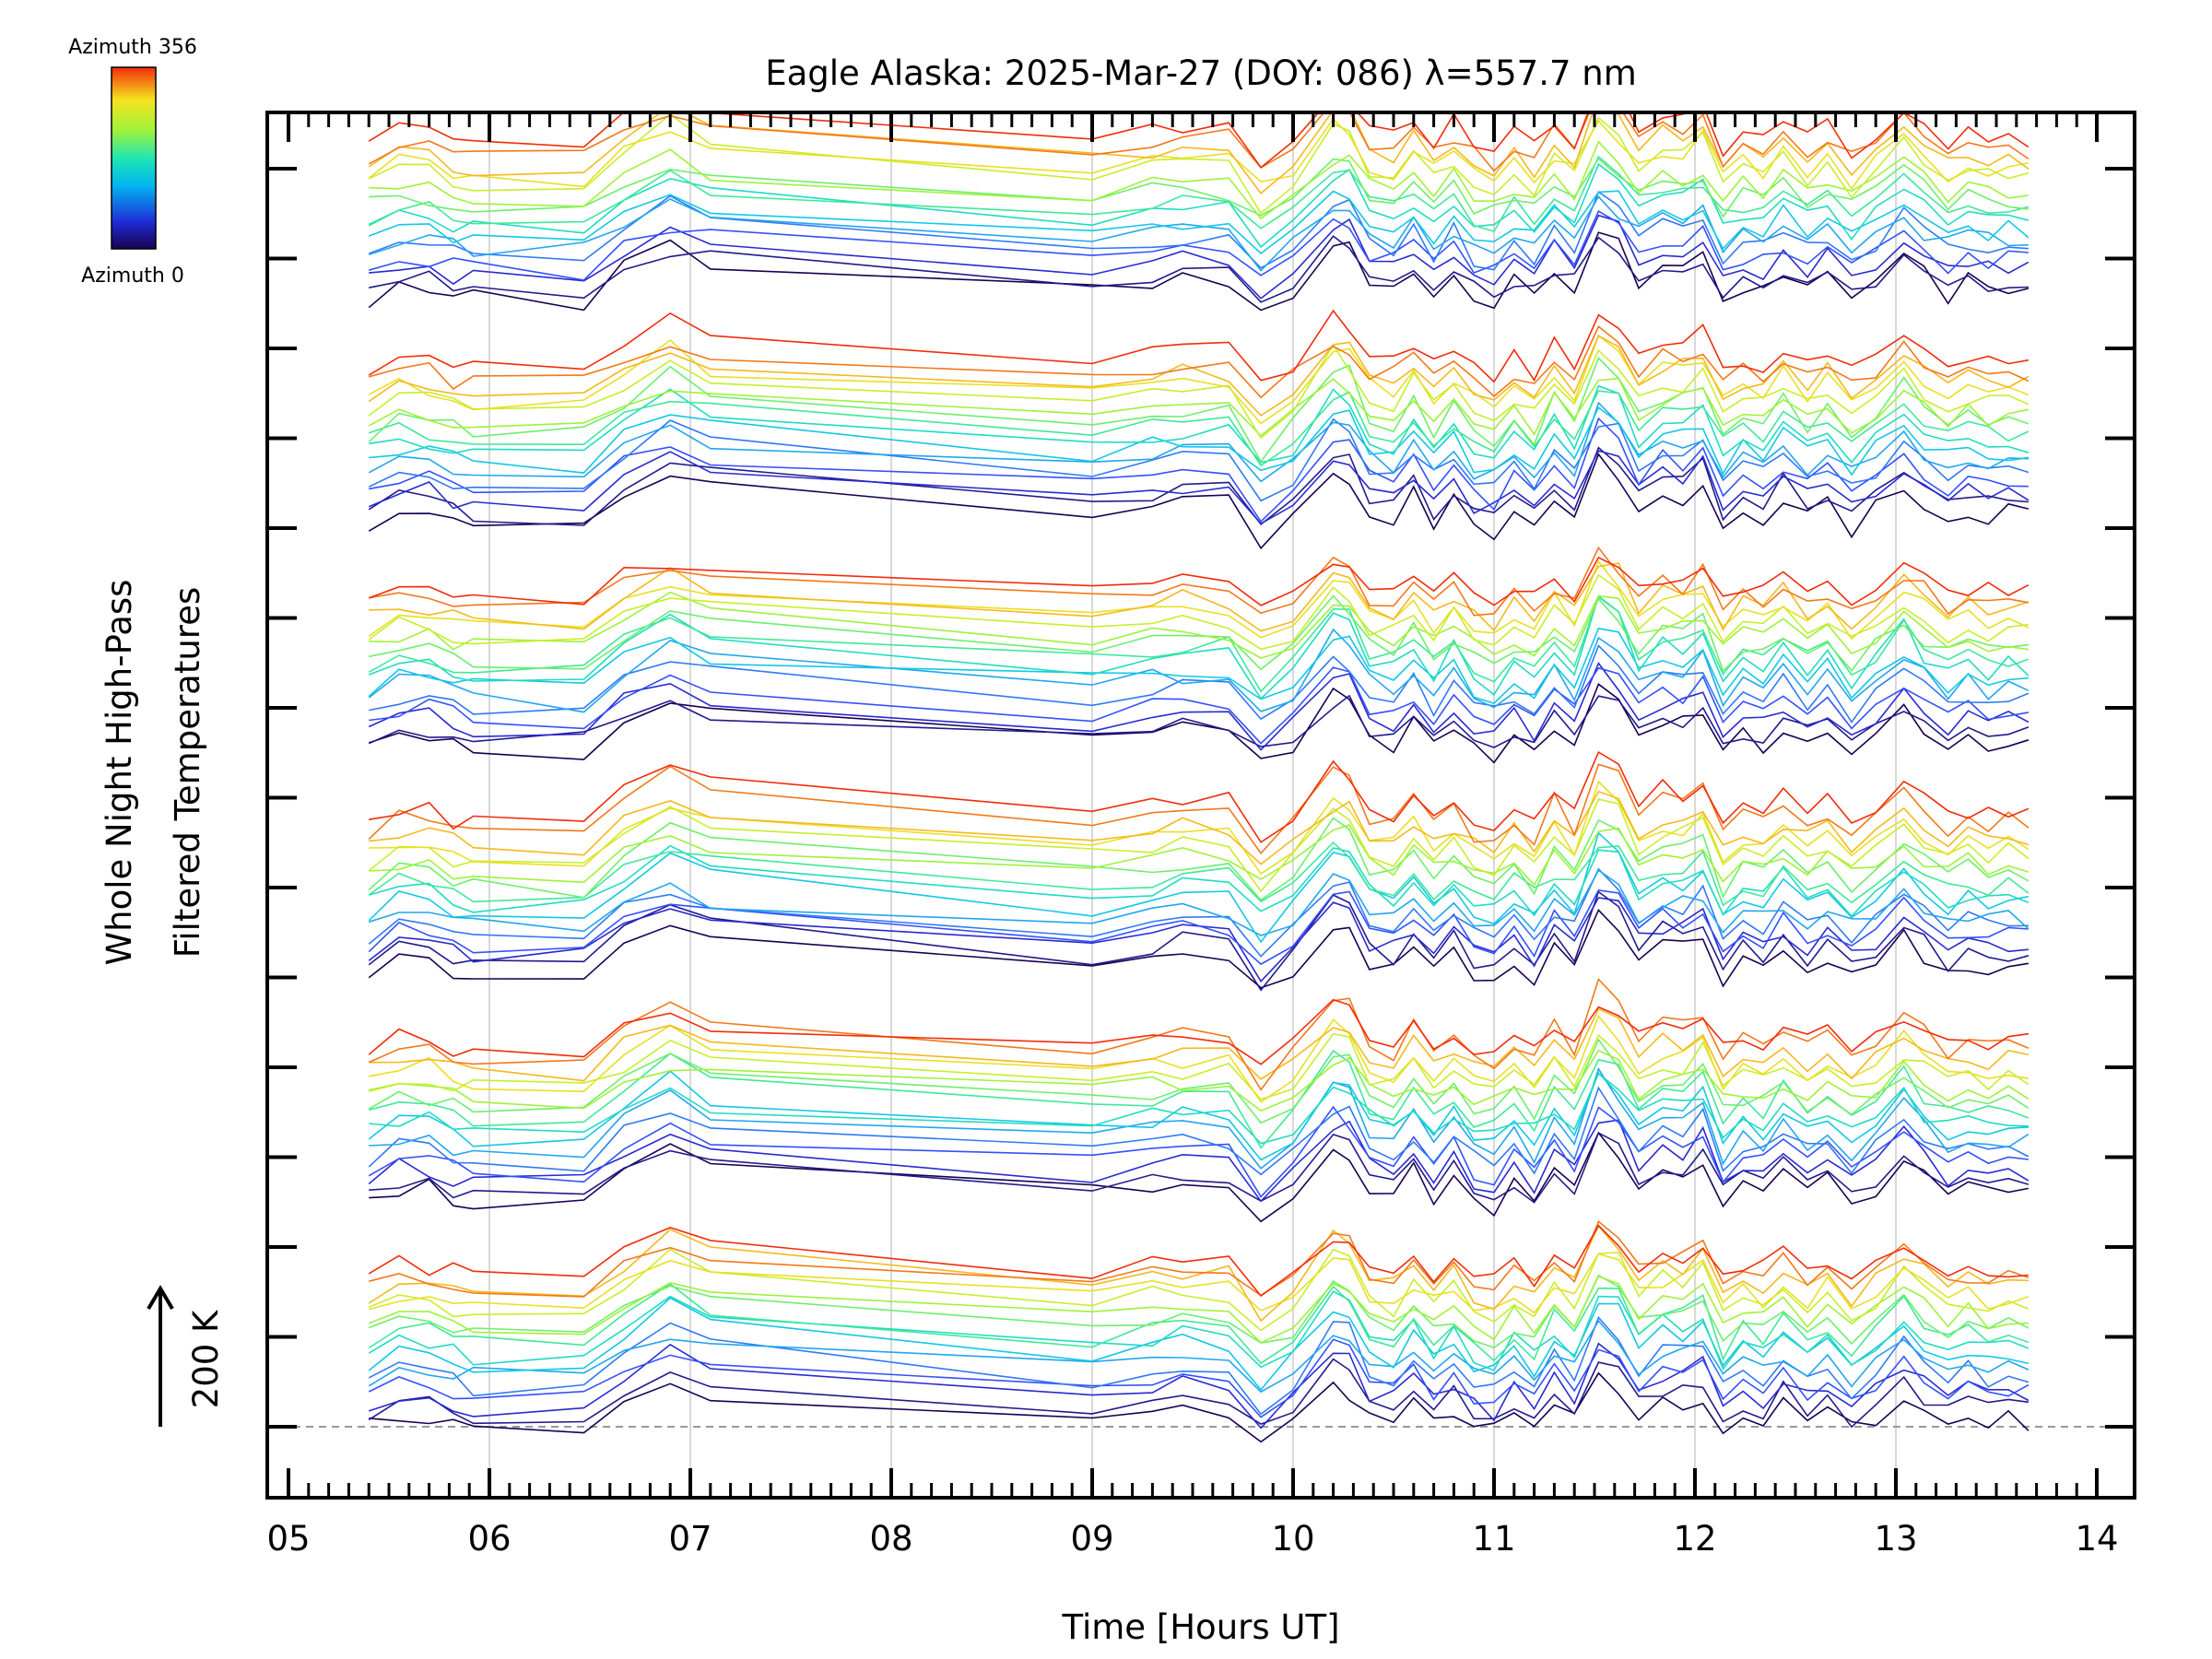 The image size is (2212, 1659). Describe the element at coordinates (1493, 1539) in the screenshot. I see `x-tick-label: 11` at that location.